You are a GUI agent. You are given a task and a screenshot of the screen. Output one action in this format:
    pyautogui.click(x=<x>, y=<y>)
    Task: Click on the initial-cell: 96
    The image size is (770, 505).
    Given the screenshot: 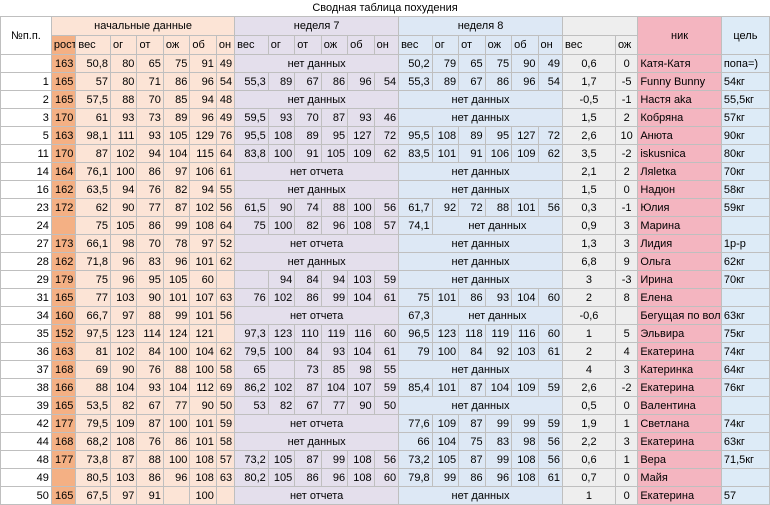 What is the action you would take?
    pyautogui.click(x=203, y=117)
    